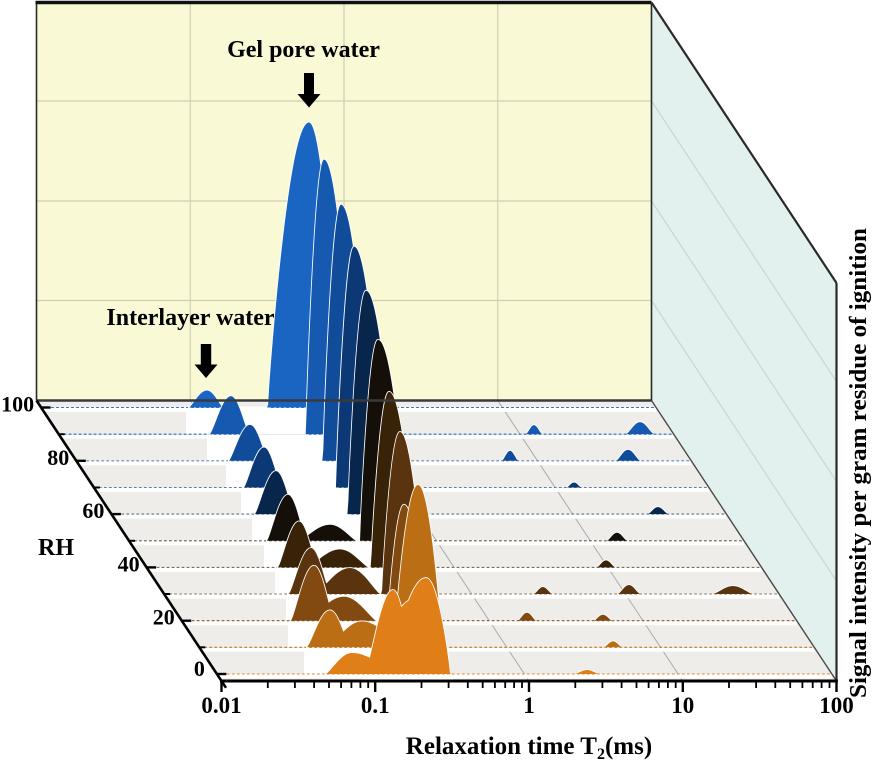 The height and width of the screenshot is (772, 882). Describe the element at coordinates (58, 457) in the screenshot. I see `svg-text: 80` at that location.